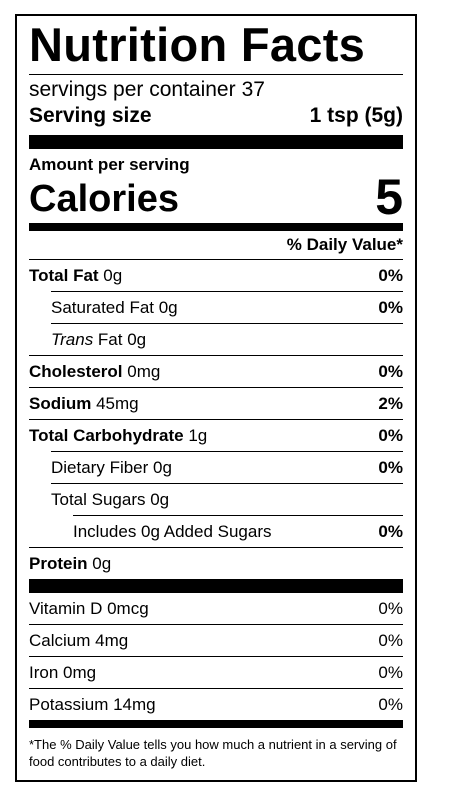  Describe the element at coordinates (227, 339) in the screenshot. I see `nutrient-row-trans-fat: Trans Fat 0g` at that location.